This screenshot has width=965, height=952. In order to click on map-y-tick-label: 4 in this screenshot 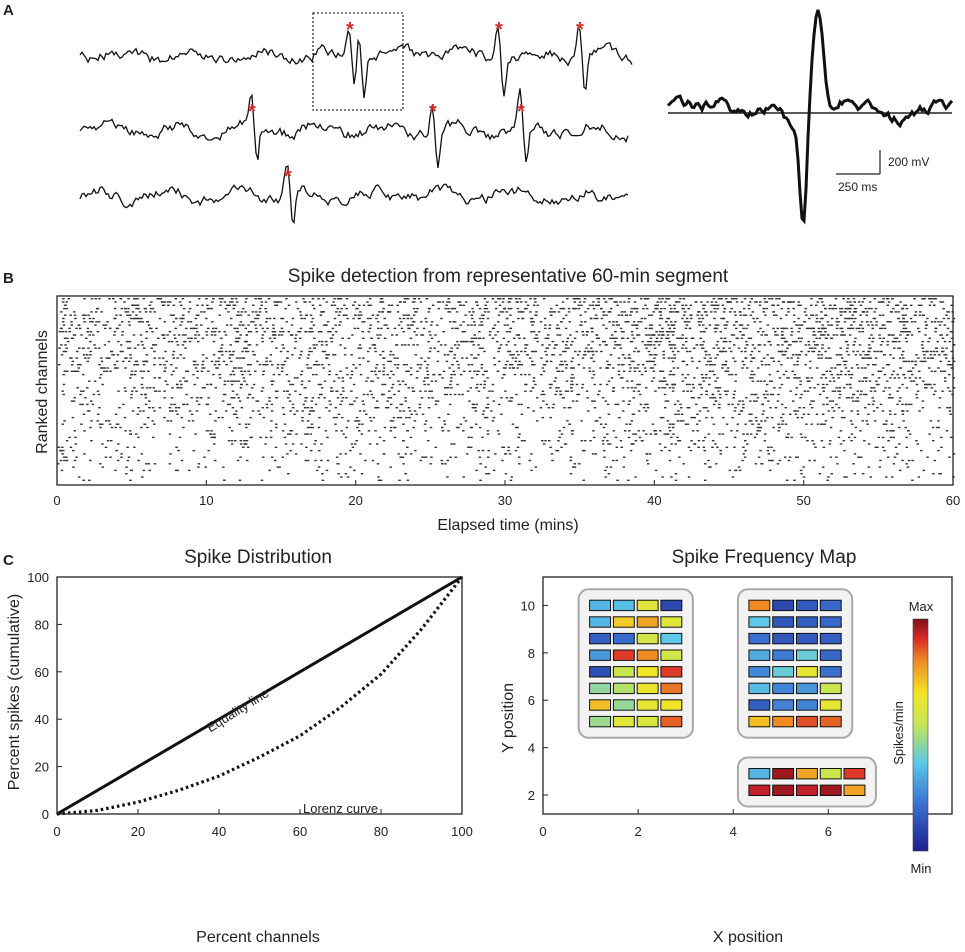, I will do `click(531, 748)`.